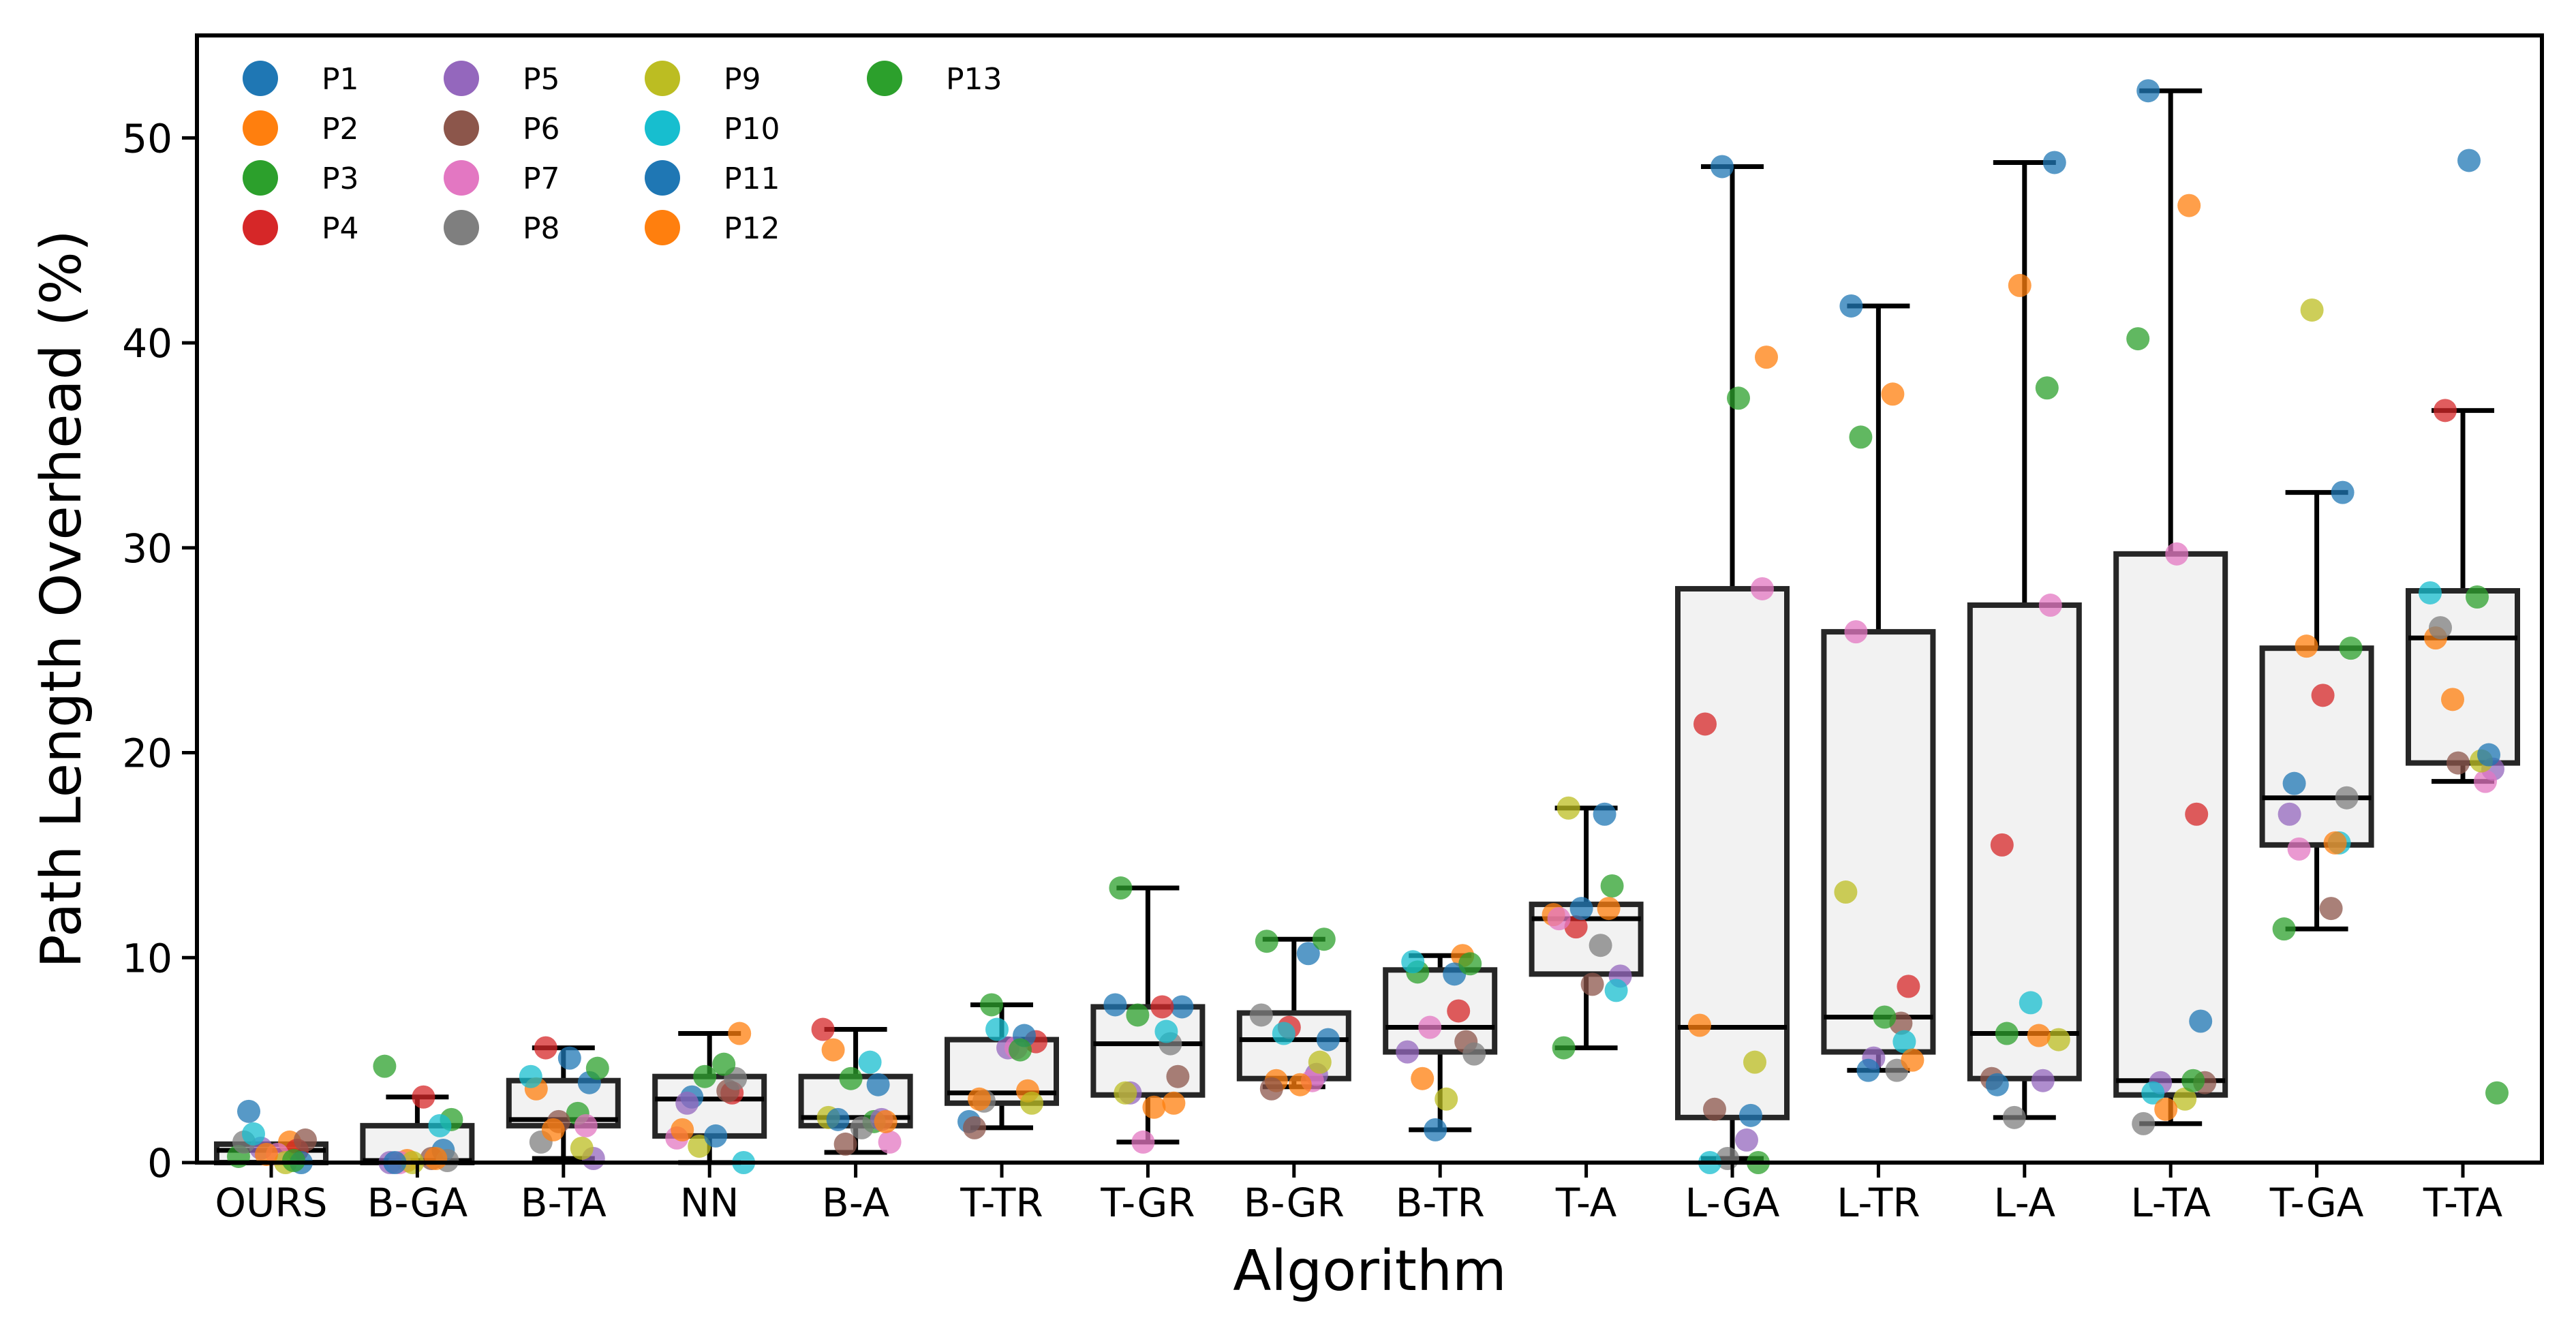 The width and height of the screenshot is (2576, 1335). I want to click on data-point-P4-L-GA, so click(1705, 724).